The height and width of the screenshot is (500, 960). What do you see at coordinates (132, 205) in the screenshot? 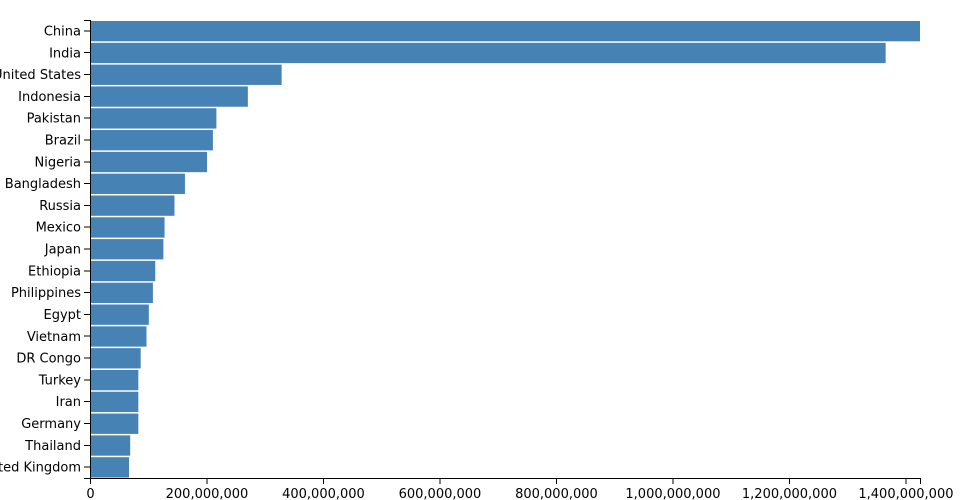
I see `bar-russia` at bounding box center [132, 205].